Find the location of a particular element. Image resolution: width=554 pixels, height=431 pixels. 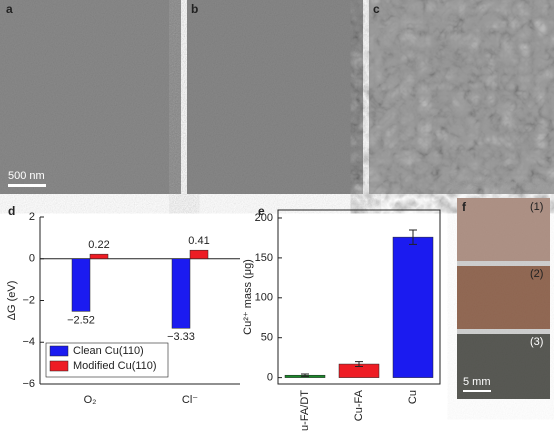

legend-label: Clean Cu(110) is located at coordinates (108, 351).